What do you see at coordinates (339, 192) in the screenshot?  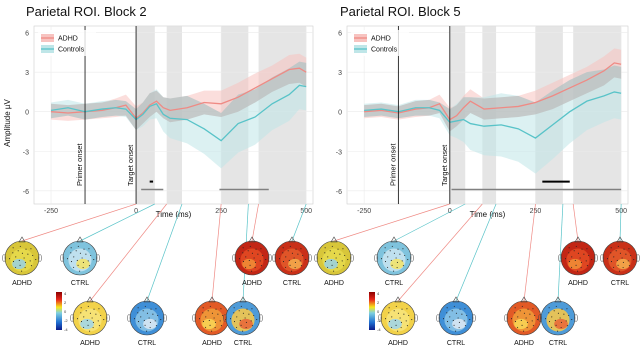 I see `y-tick-label: -6` at bounding box center [339, 192].